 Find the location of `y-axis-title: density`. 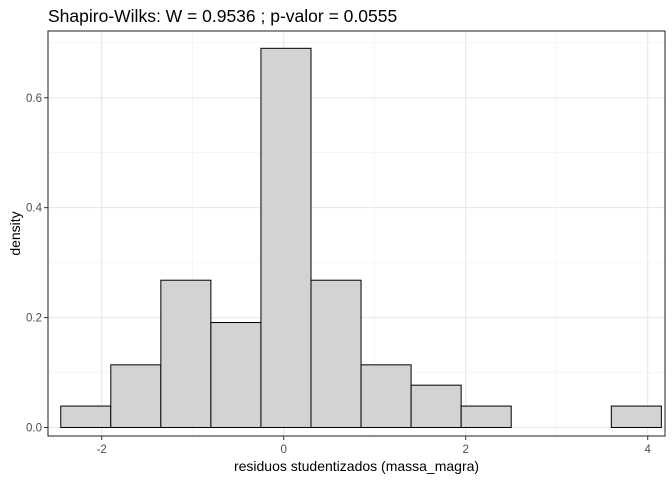

y-axis-title: density is located at coordinates (15, 233).